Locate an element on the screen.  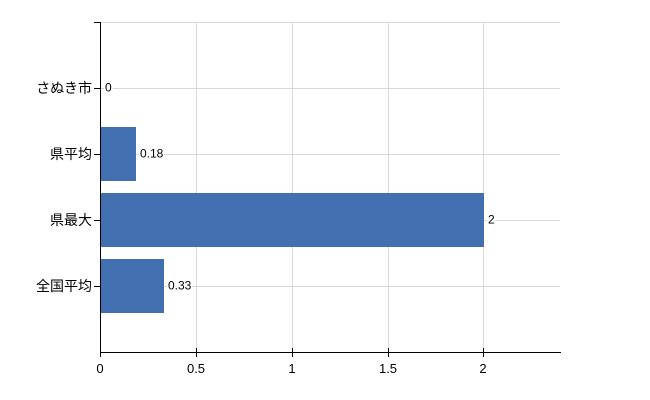
x-axis-tick-label: 0.5 is located at coordinates (196, 368).